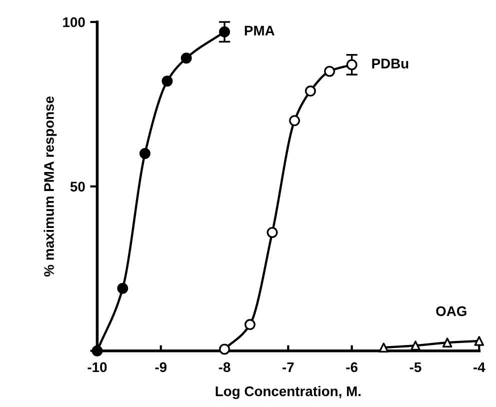 This screenshot has width=496, height=407. I want to click on y-tick-label: 50, so click(77, 187).